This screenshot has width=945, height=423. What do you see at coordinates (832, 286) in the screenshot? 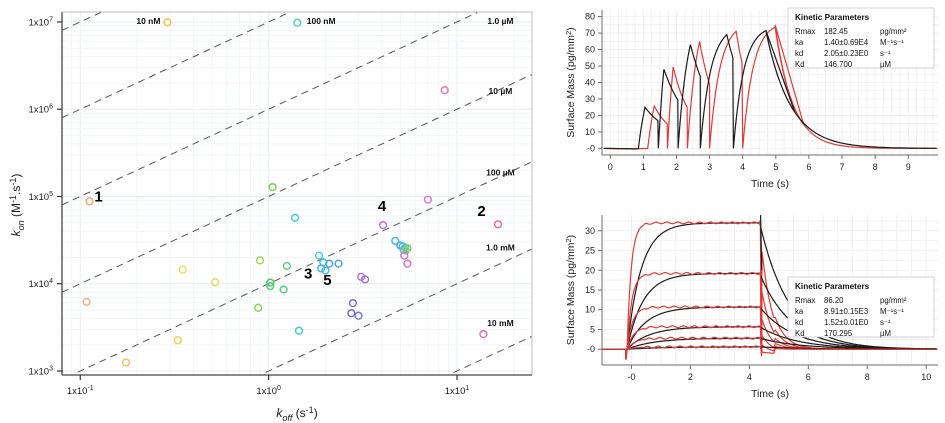
I see `kinetic-parameters-title: Kinetic Parameters` at bounding box center [832, 286].